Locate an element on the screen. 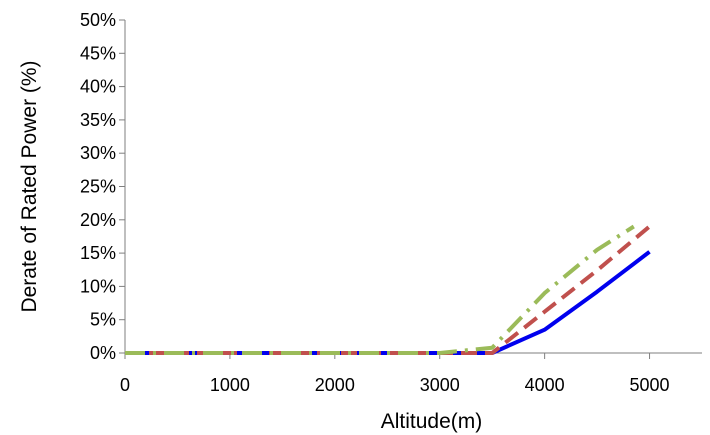  y-tick-label: 10% is located at coordinates (98, 286).